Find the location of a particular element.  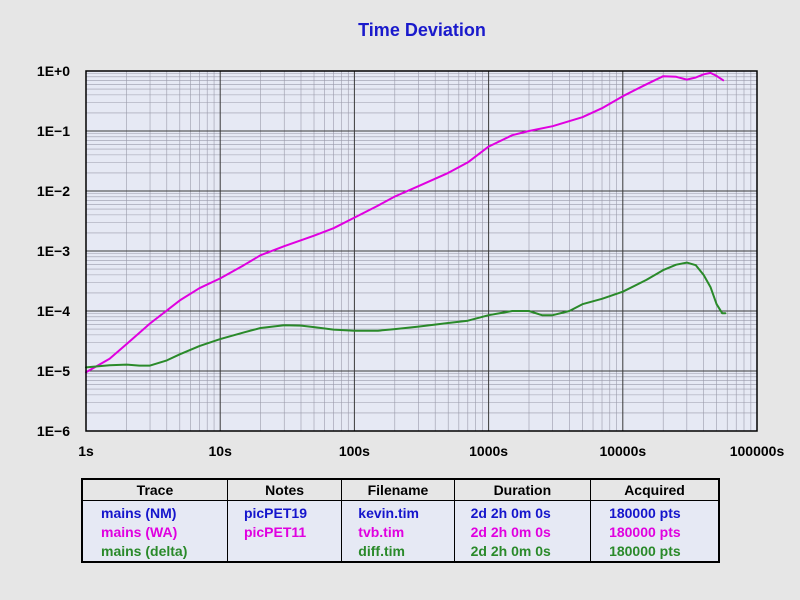

x-tick-label: 10s is located at coordinates (221, 451).